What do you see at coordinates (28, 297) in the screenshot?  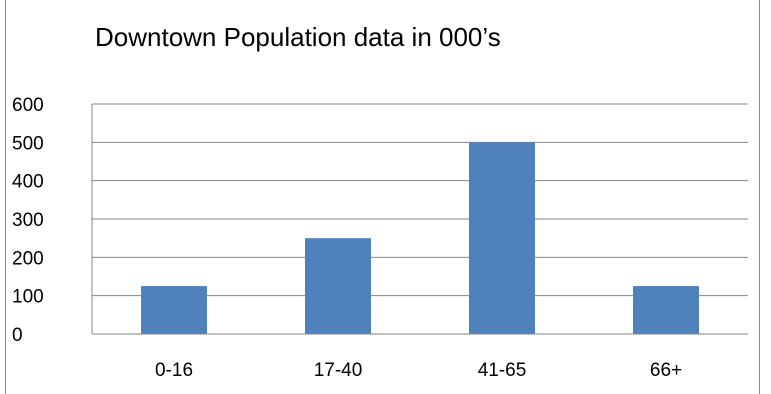 I see `y-tick-label: 100` at bounding box center [28, 297].